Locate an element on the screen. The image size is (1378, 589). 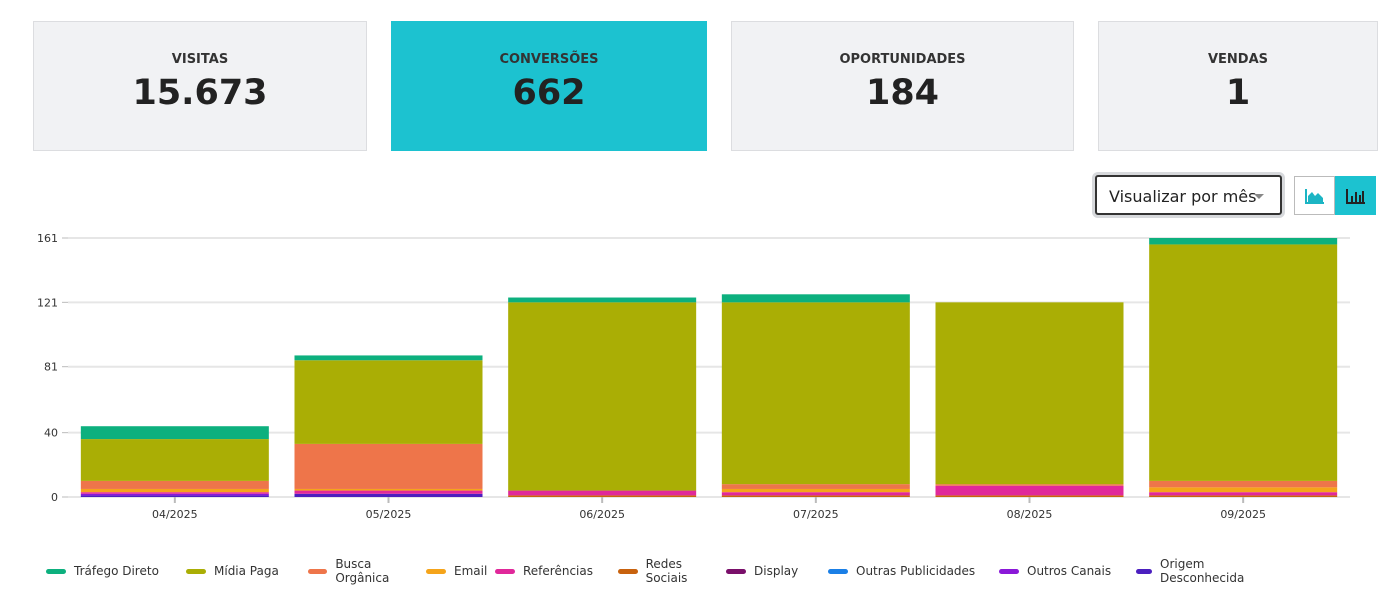
legend-item: Busca Orgânica is located at coordinates (367, 571).